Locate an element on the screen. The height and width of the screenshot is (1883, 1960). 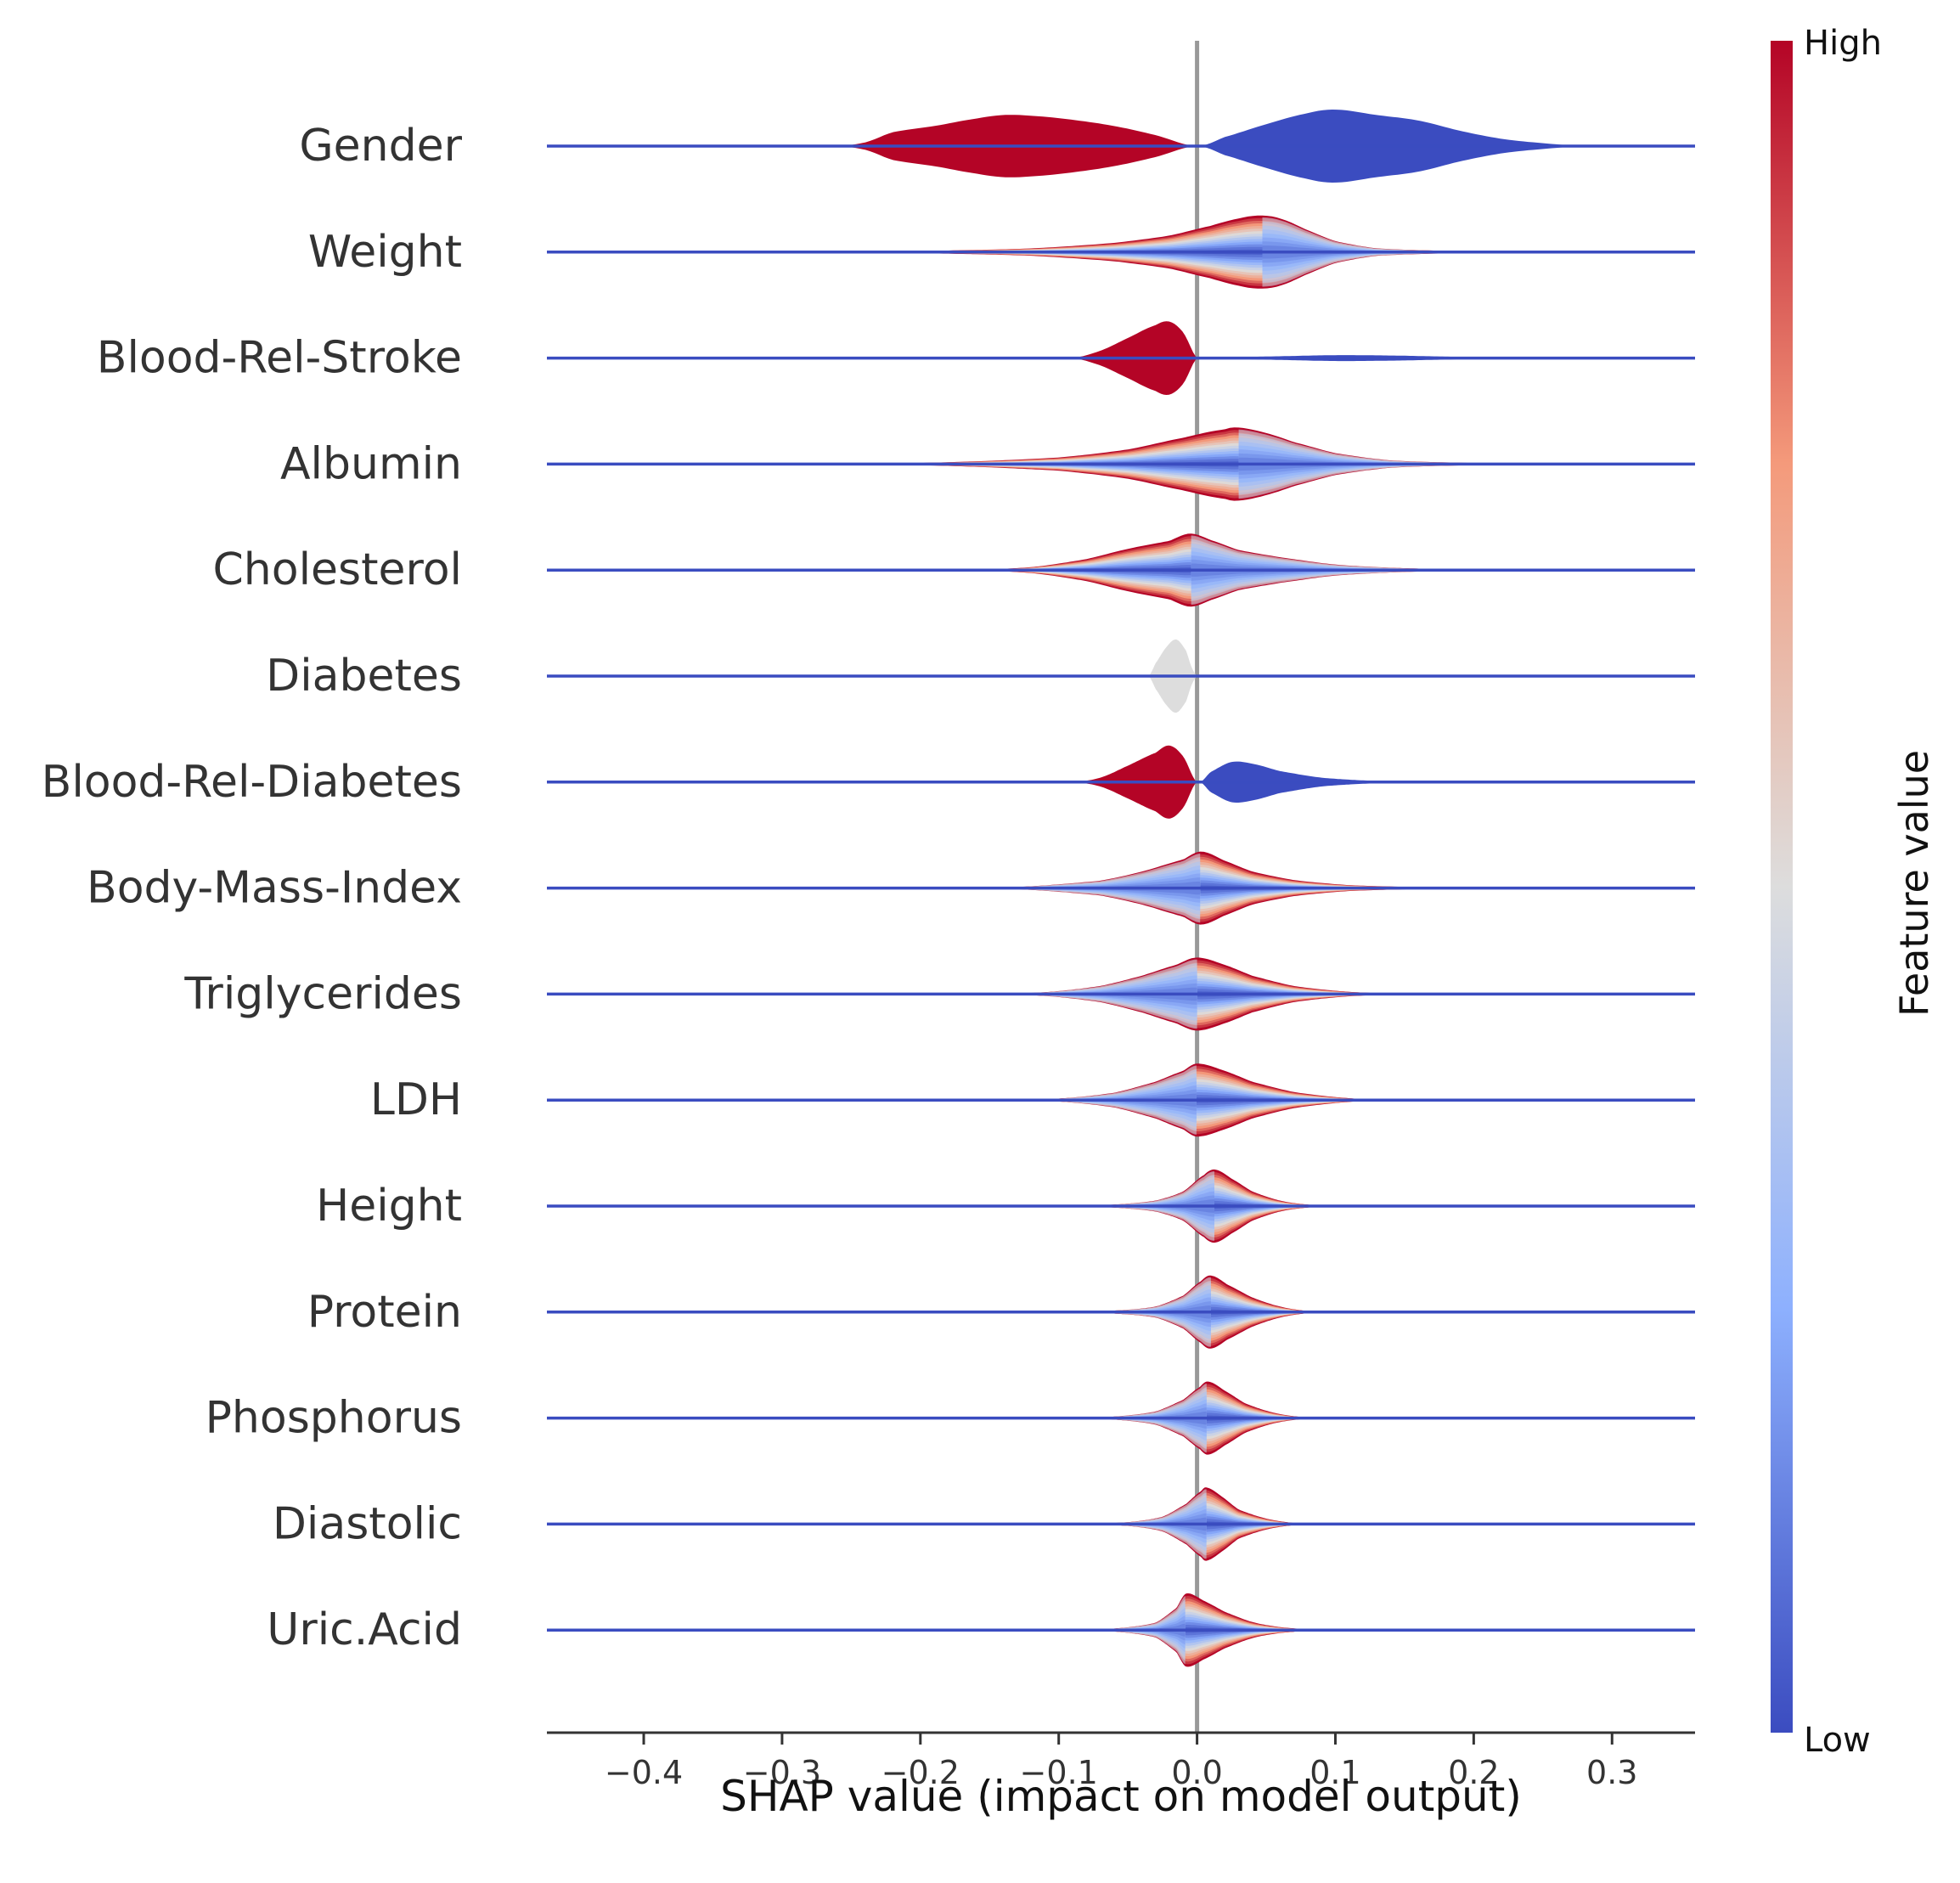
violin-weight is located at coordinates (1121, 252).